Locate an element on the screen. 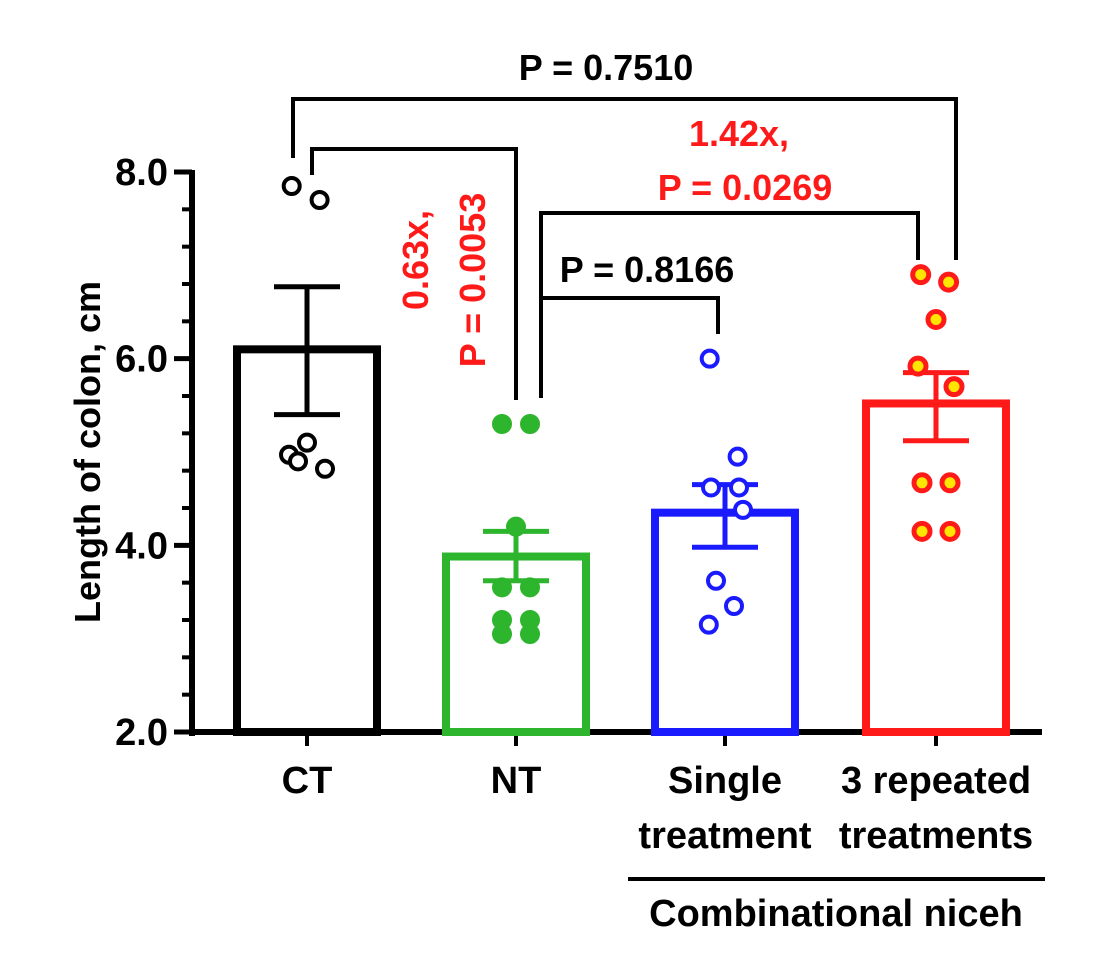  y-tick-label: 4.0 is located at coordinates (141, 546).